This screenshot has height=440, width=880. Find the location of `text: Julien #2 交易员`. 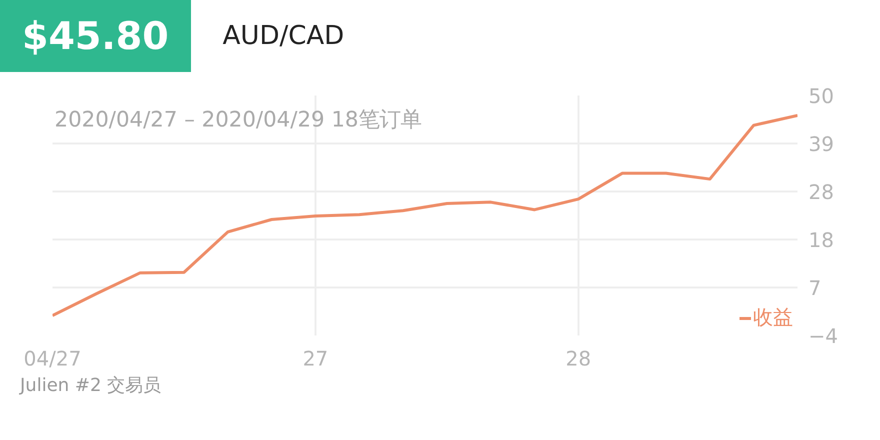

text: Julien #2 交易员 is located at coordinates (90, 385).